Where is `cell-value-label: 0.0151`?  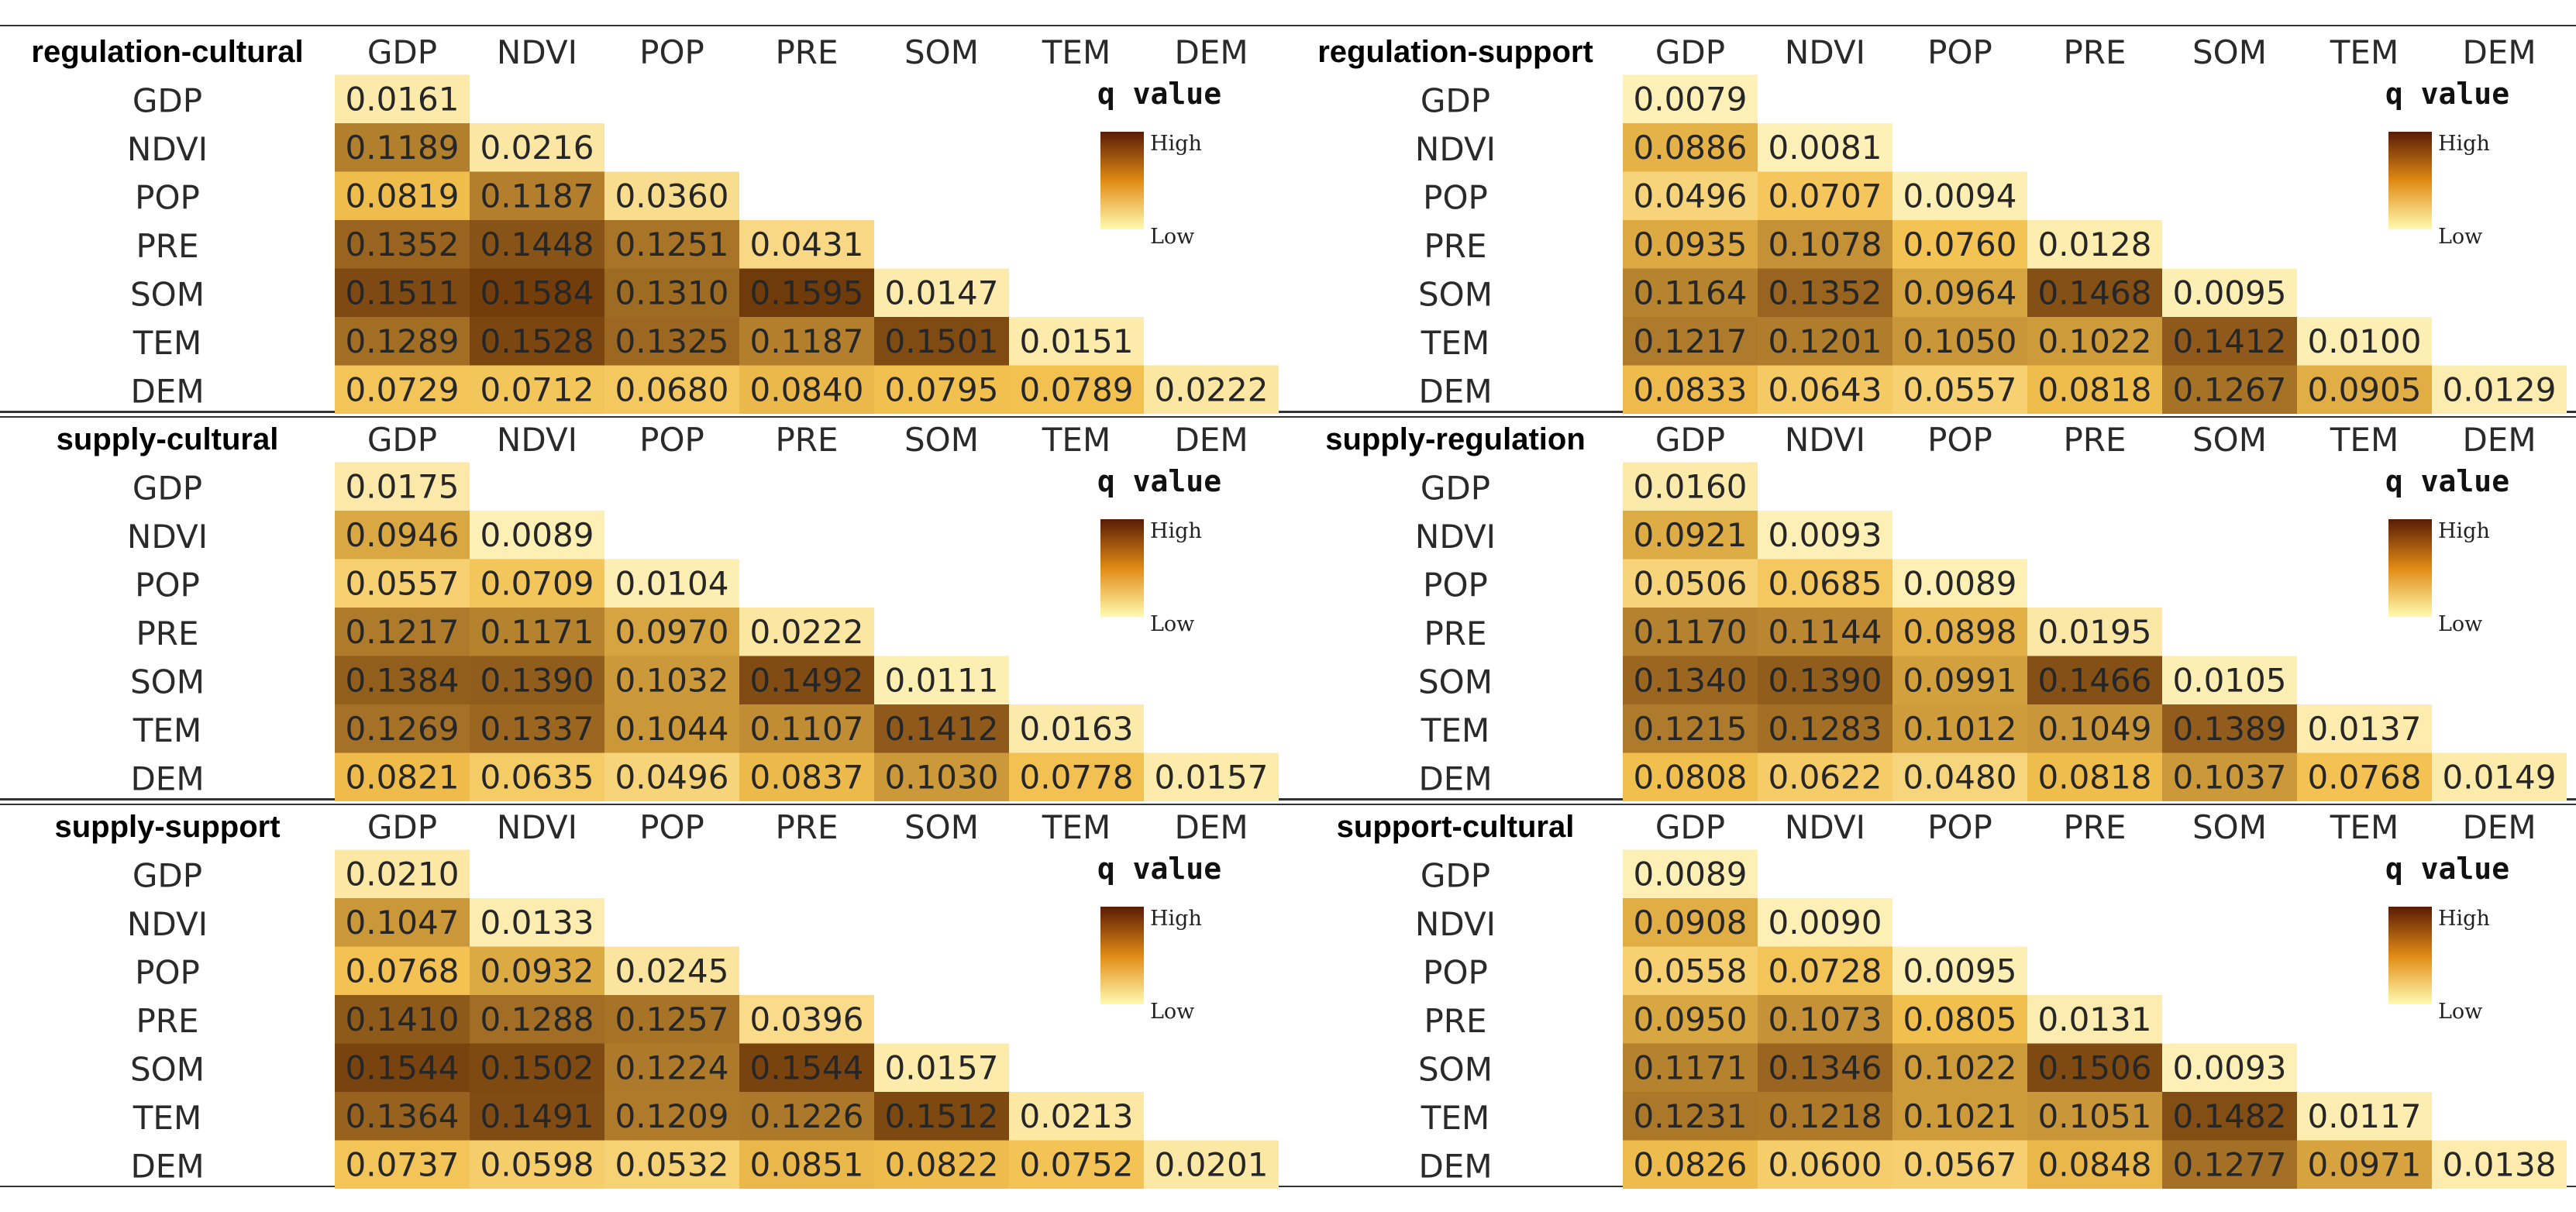 cell-value-label: 0.0151 is located at coordinates (1077, 341).